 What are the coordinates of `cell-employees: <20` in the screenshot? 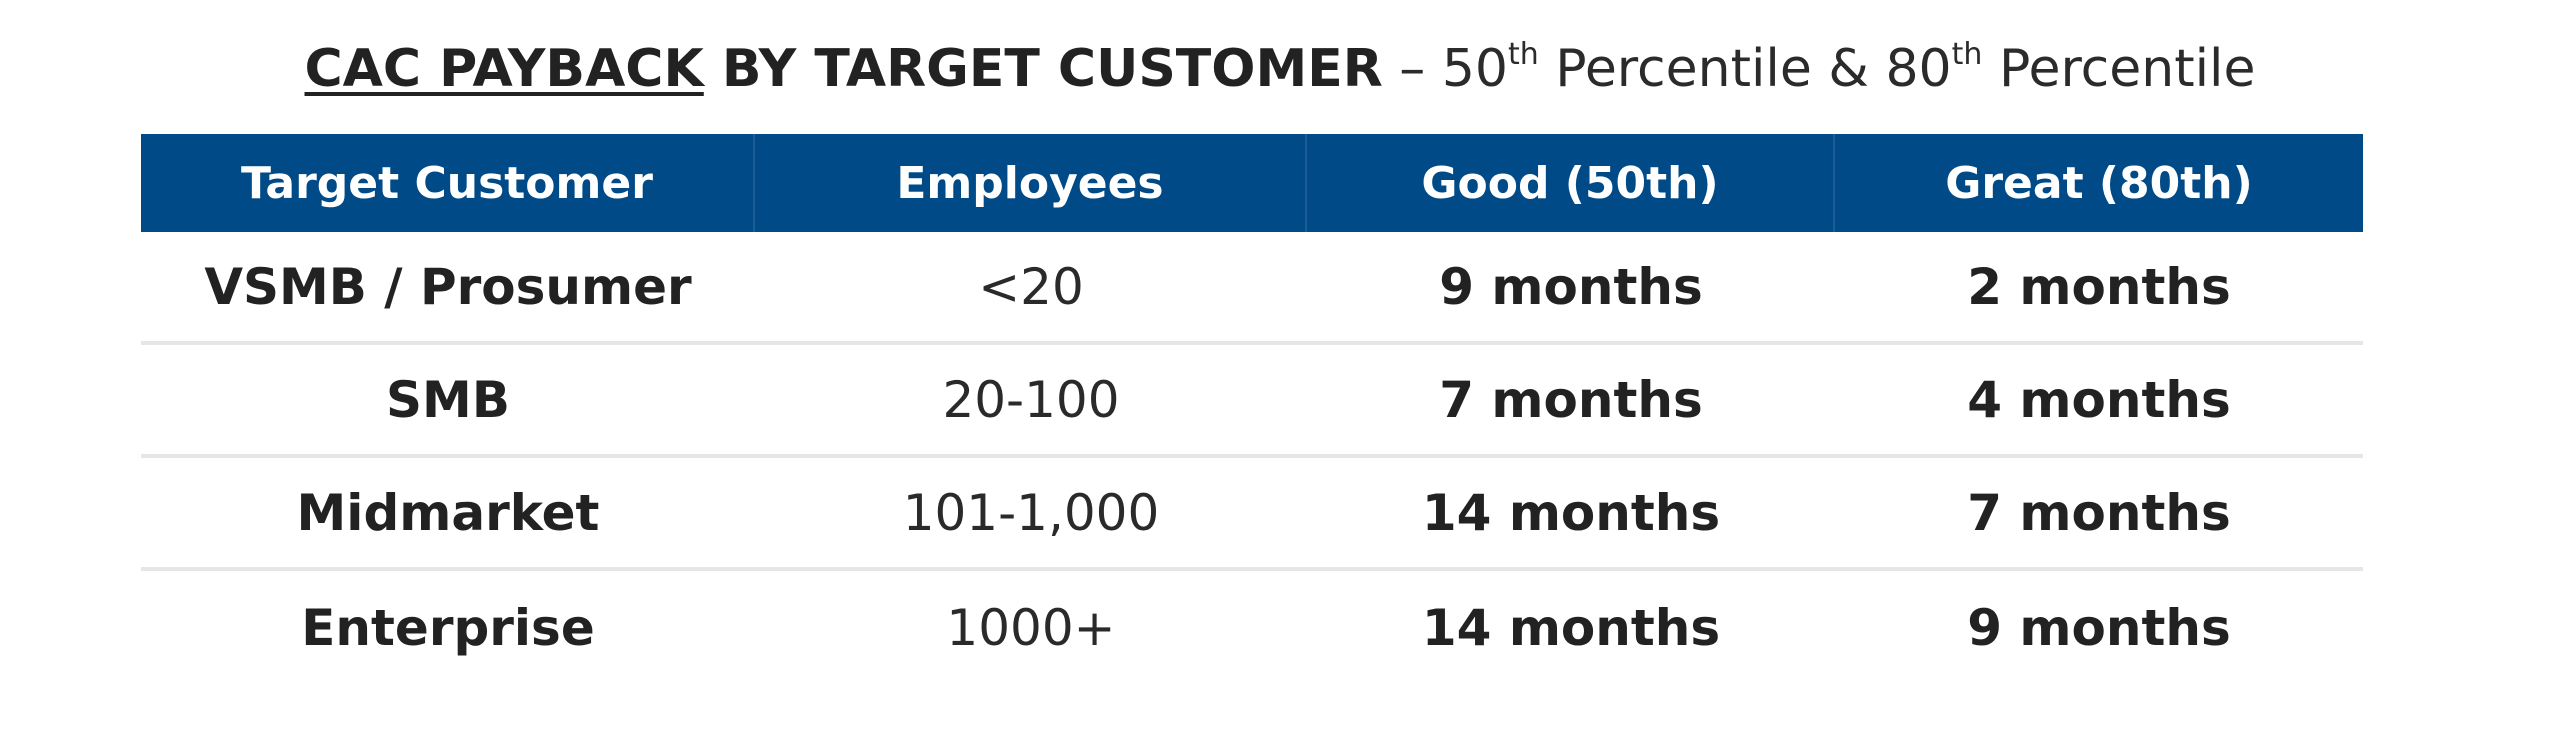 It's located at (1031, 286).